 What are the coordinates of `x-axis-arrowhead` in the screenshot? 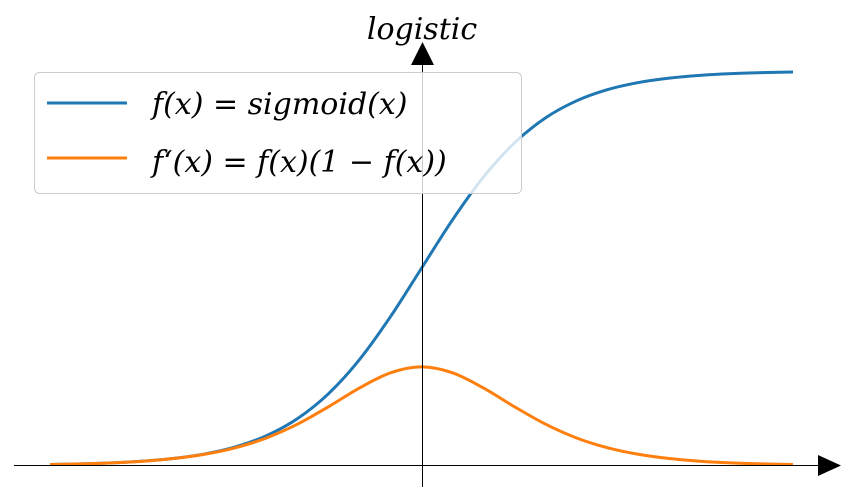 It's located at (829, 465).